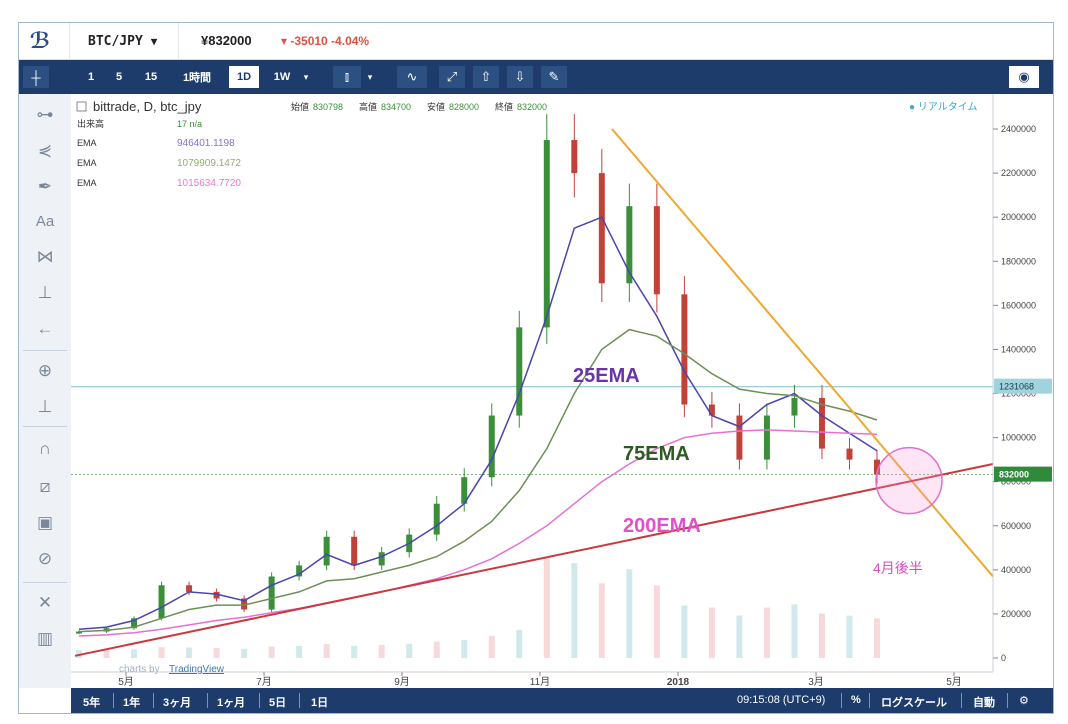 The image size is (1068, 724). Describe the element at coordinates (402, 682) in the screenshot. I see `x-tick-label: 9月` at that location.